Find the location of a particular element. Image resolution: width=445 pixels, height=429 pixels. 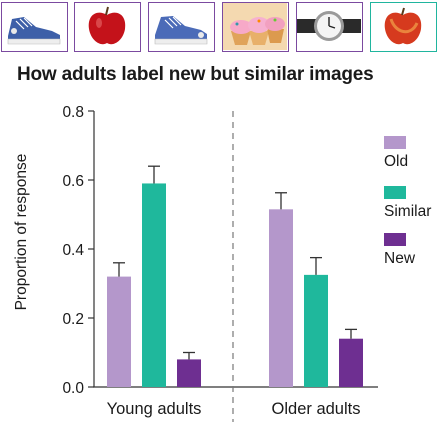

stimulus-wristwatch is located at coordinates (329, 27).